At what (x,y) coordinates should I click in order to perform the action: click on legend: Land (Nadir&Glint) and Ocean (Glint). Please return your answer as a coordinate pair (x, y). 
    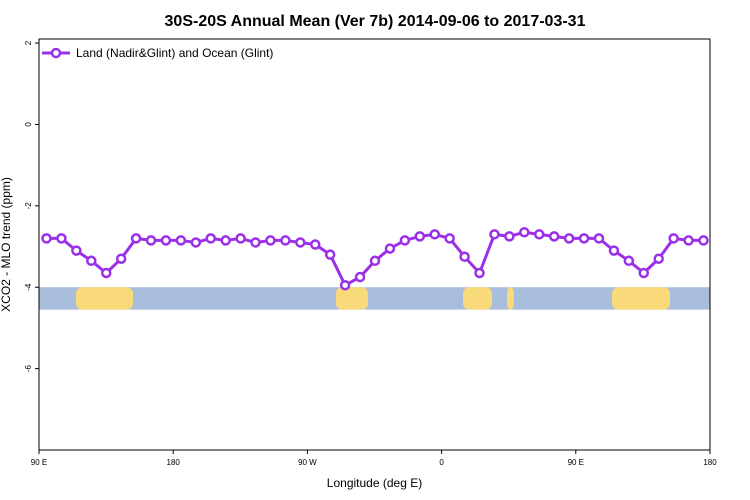
    Looking at the image, I should click on (157, 53).